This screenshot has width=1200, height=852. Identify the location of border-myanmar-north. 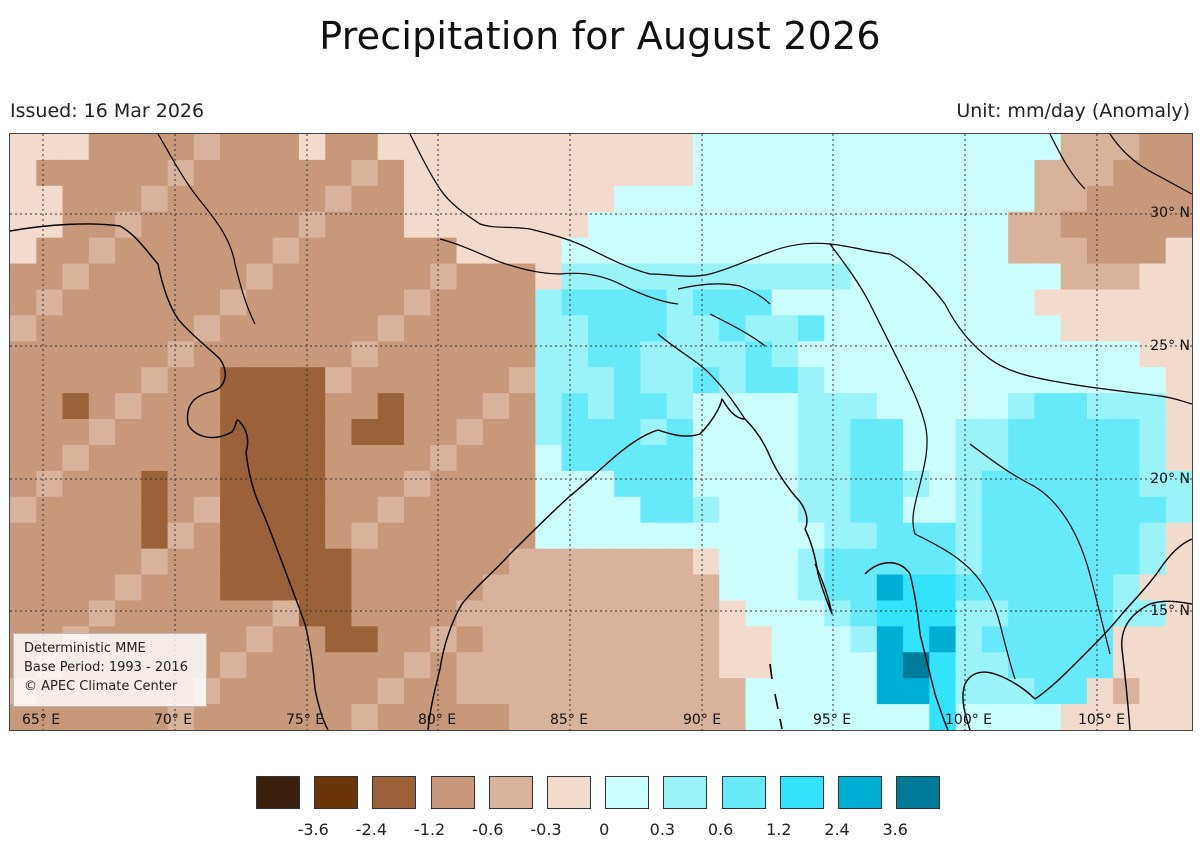
(878, 389).